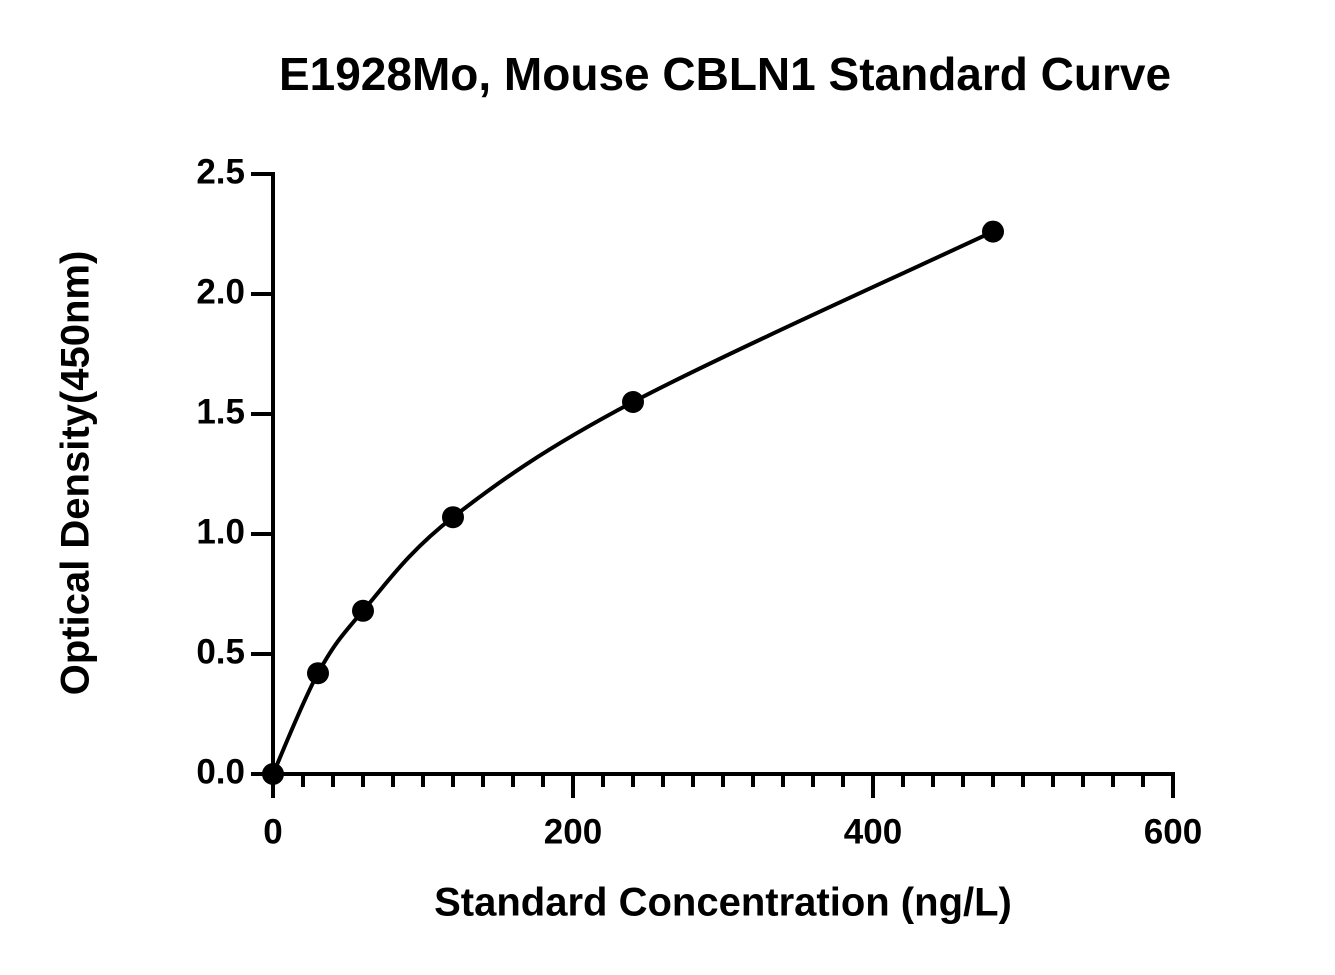 This screenshot has height=975, width=1335. Describe the element at coordinates (873, 831) in the screenshot. I see `x-tick-label: 400` at that location.